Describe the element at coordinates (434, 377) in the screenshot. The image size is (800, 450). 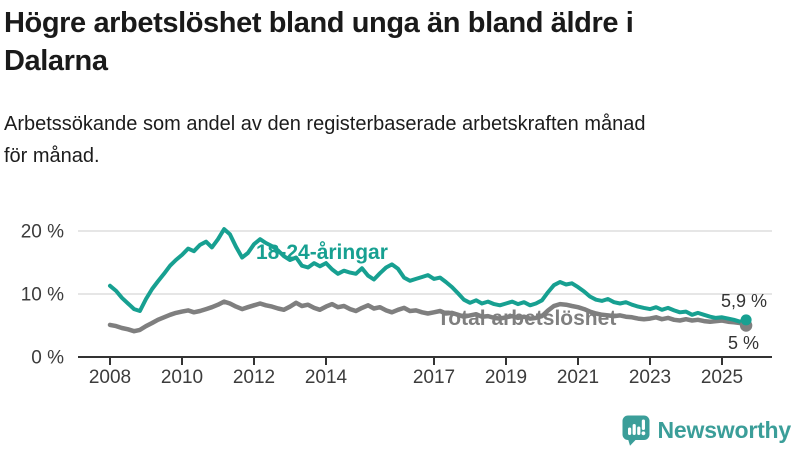
I see `x-tick-label: 2017` at that location.